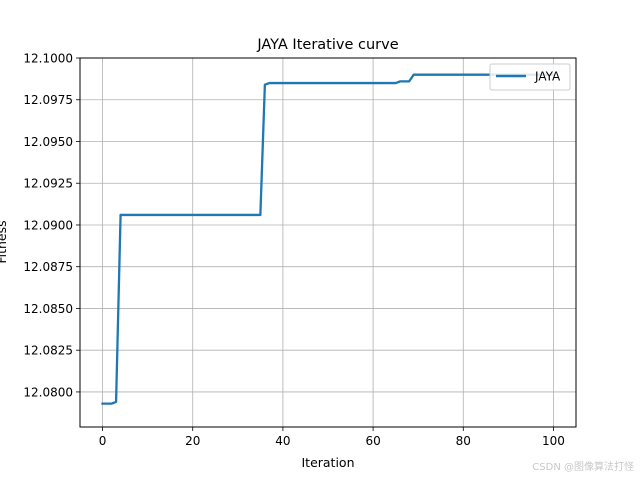 The image size is (640, 480). Describe the element at coordinates (48, 225) in the screenshot. I see `y-tick-label: 12.0900` at that location.